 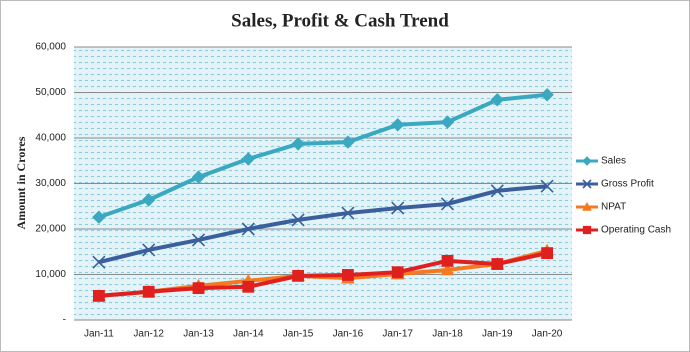 What do you see at coordinates (50, 183) in the screenshot?
I see `y-tick-label: 30,000` at bounding box center [50, 183].